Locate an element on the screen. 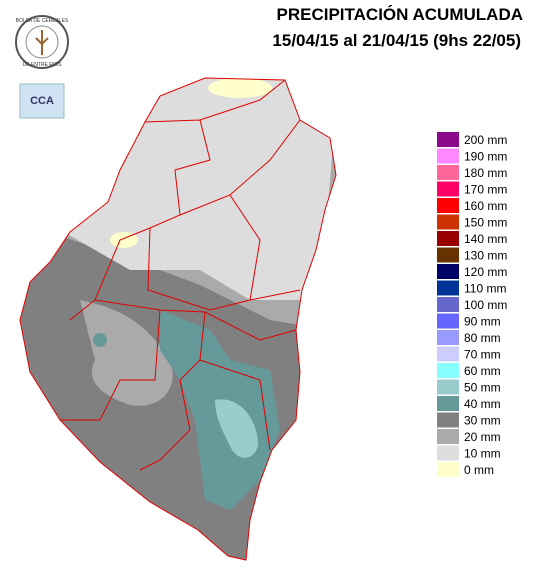  subtitle: 15/04/15 al 21/04/15 (9hs 22/05) is located at coordinates (396, 40).